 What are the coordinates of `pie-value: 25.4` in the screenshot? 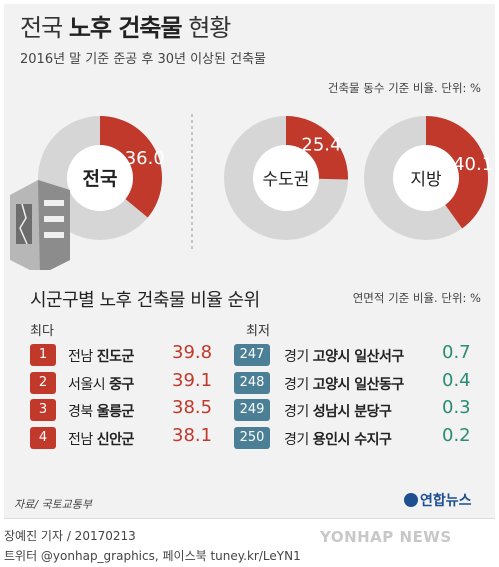 It's located at (321, 144).